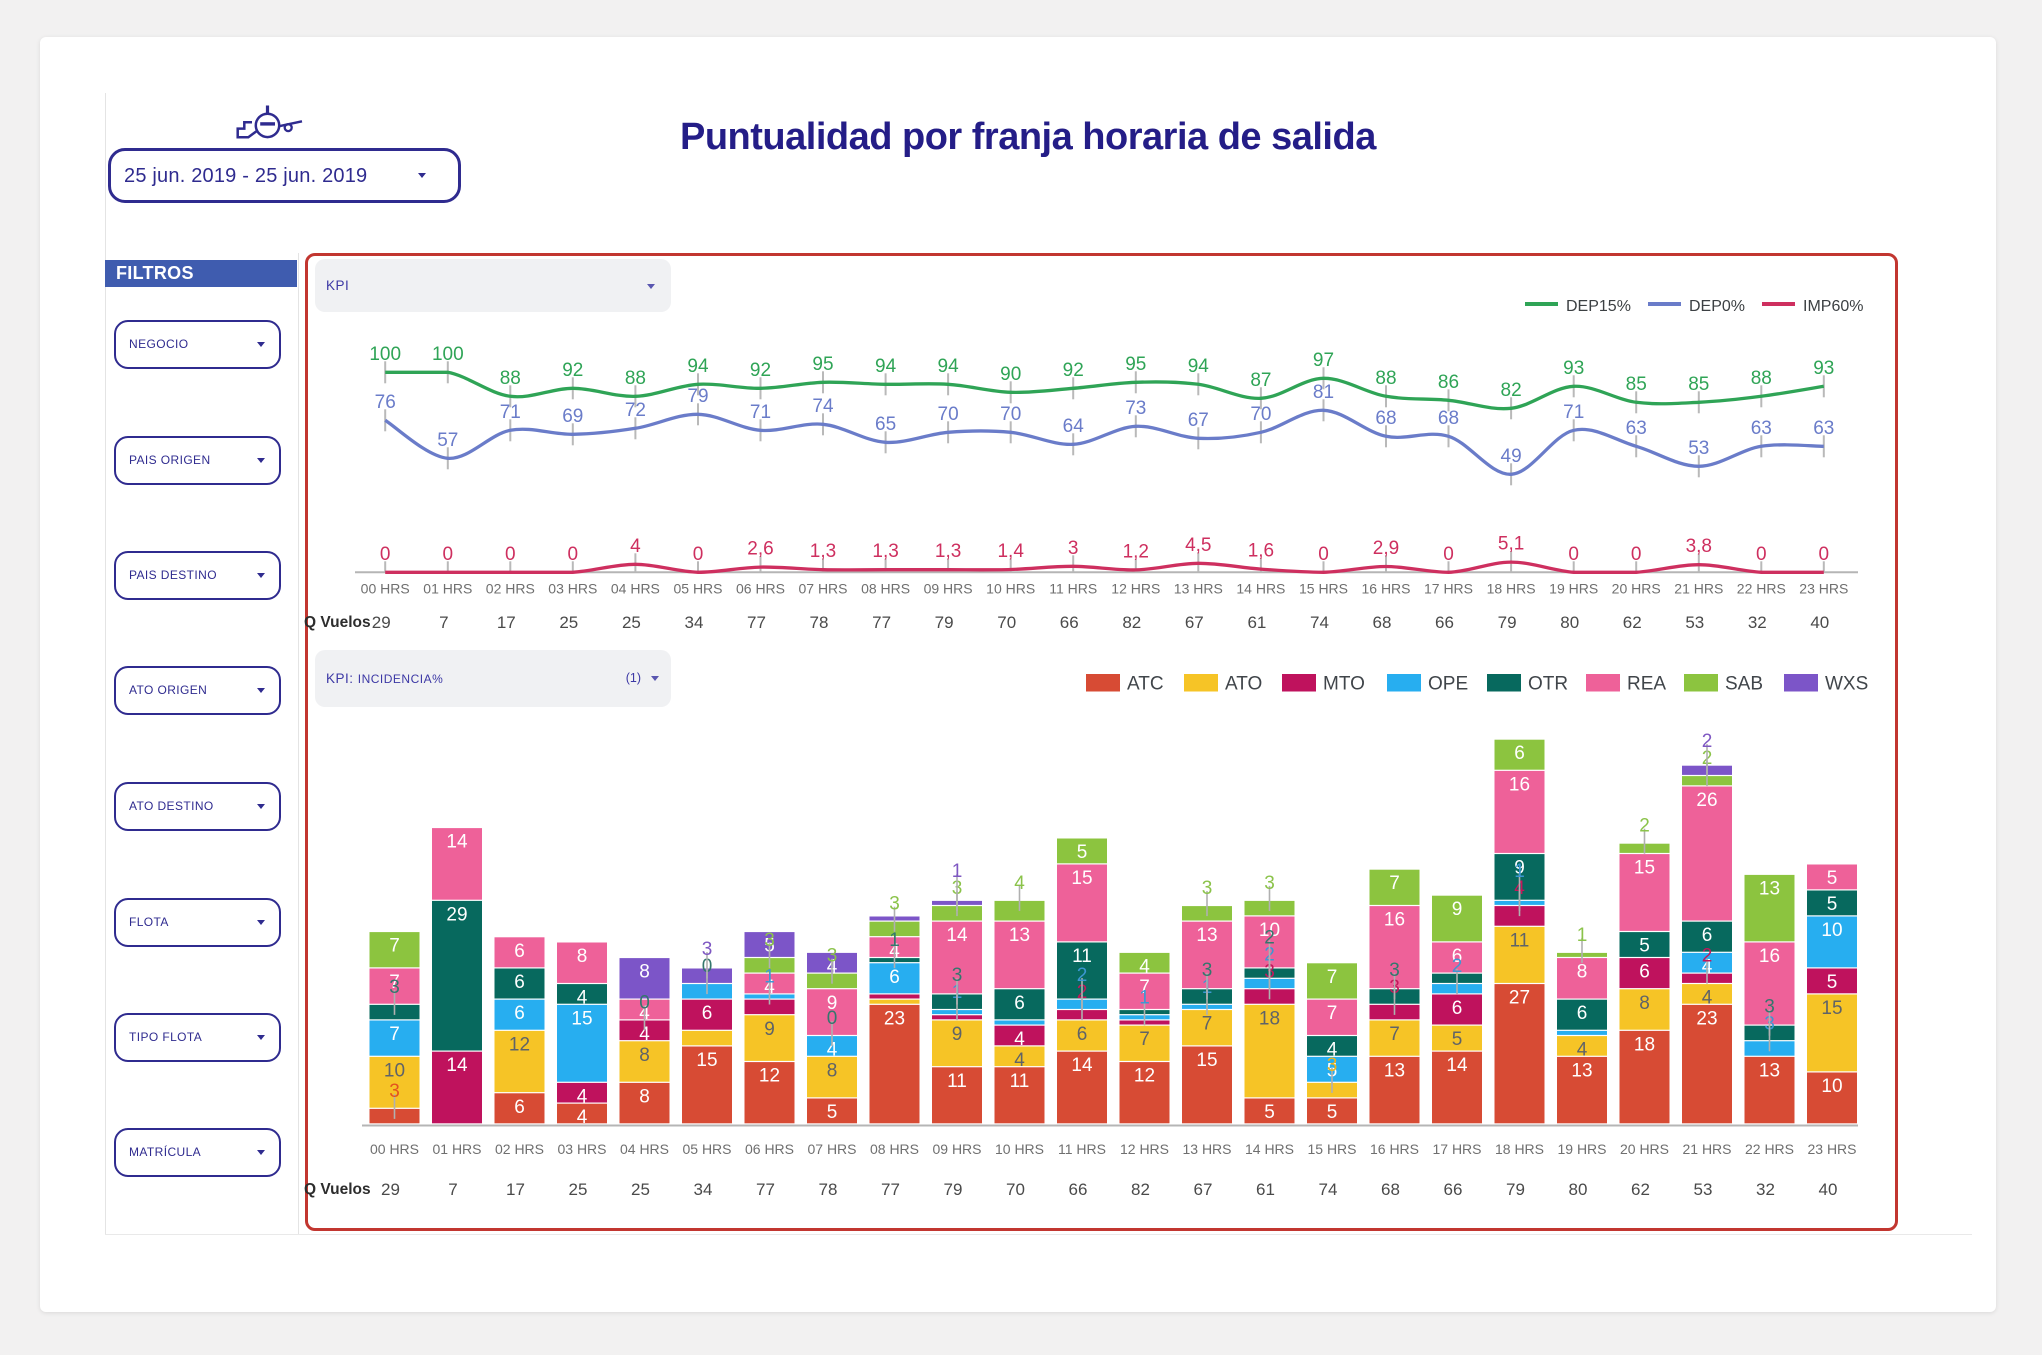  I want to click on svg-text: 05 HRS, so click(706, 1149).